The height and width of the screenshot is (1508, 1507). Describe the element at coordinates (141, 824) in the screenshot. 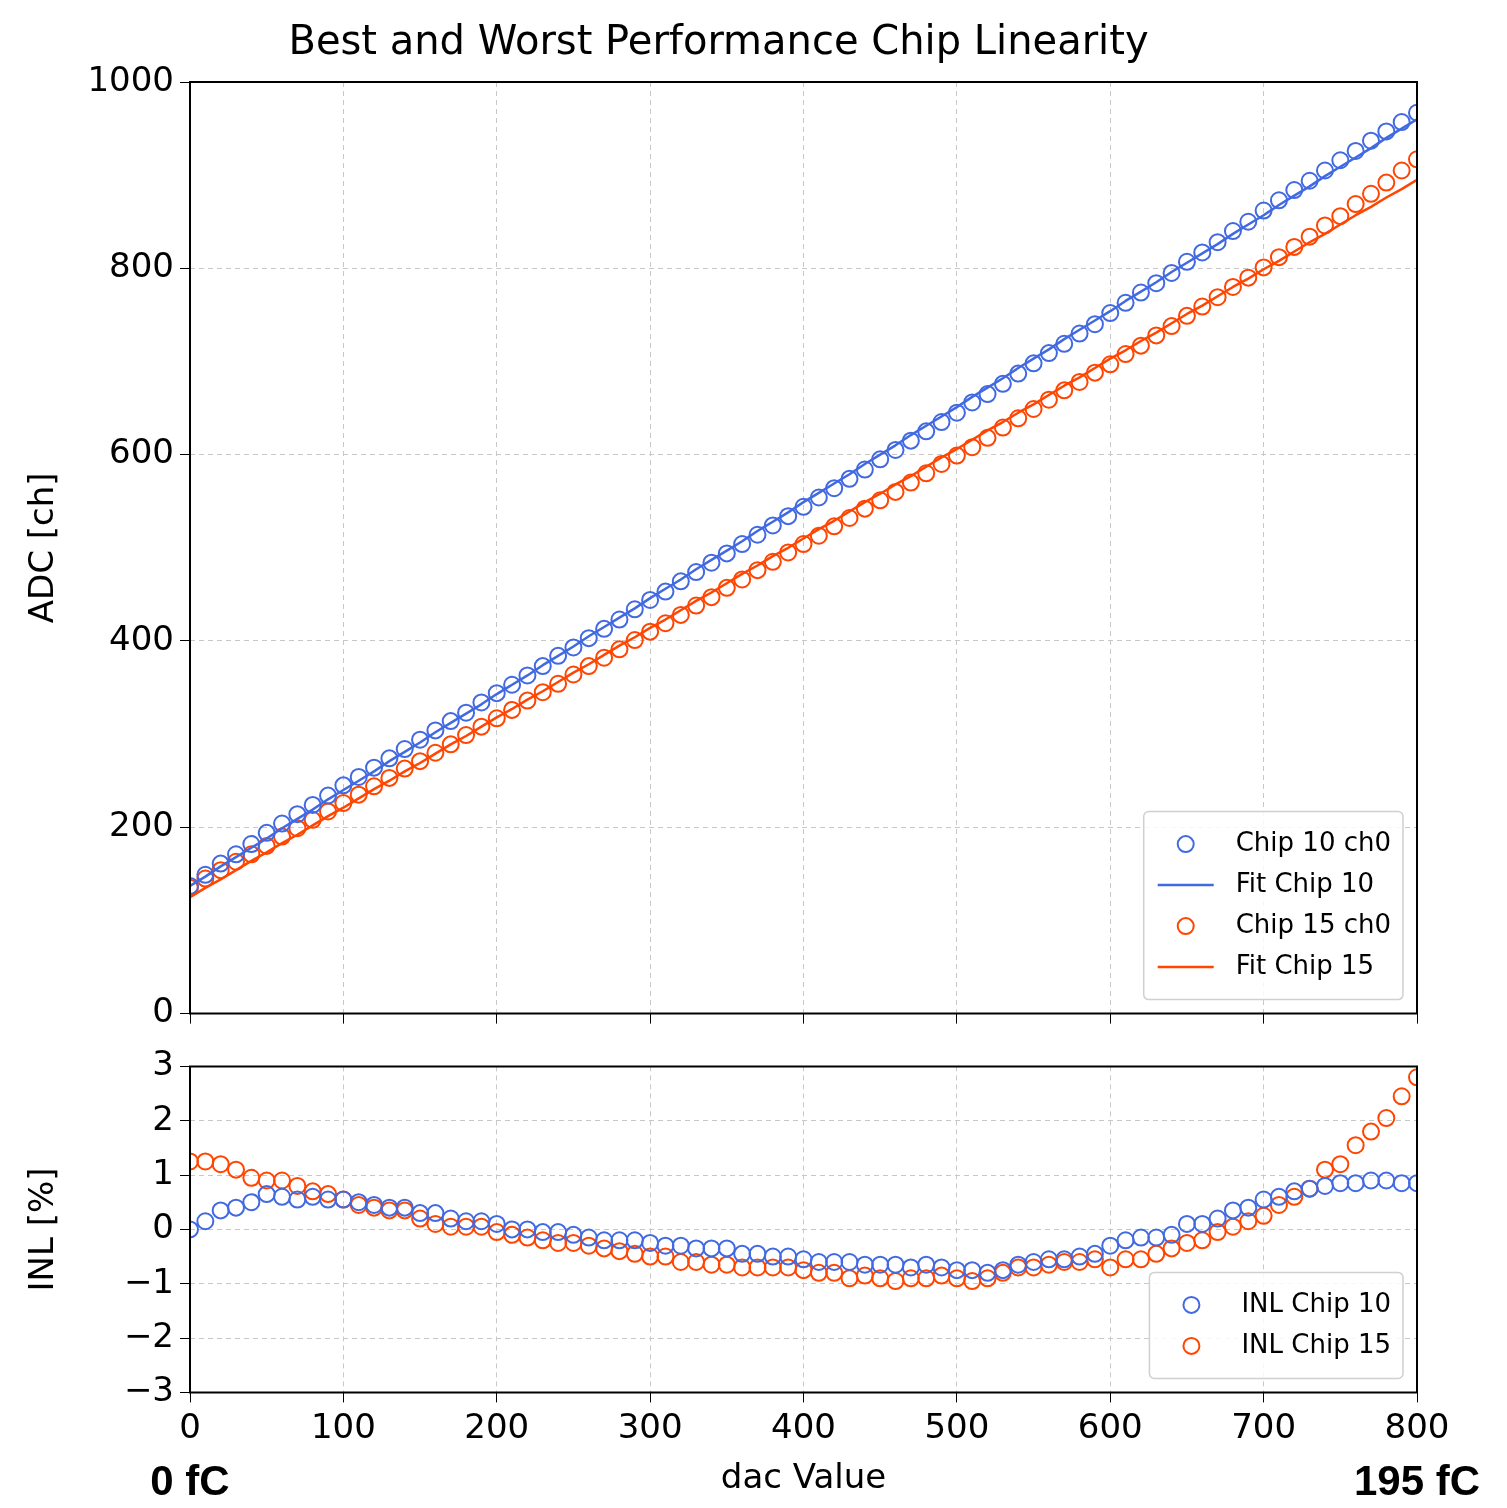

I see `y-tick-label: 200` at that location.